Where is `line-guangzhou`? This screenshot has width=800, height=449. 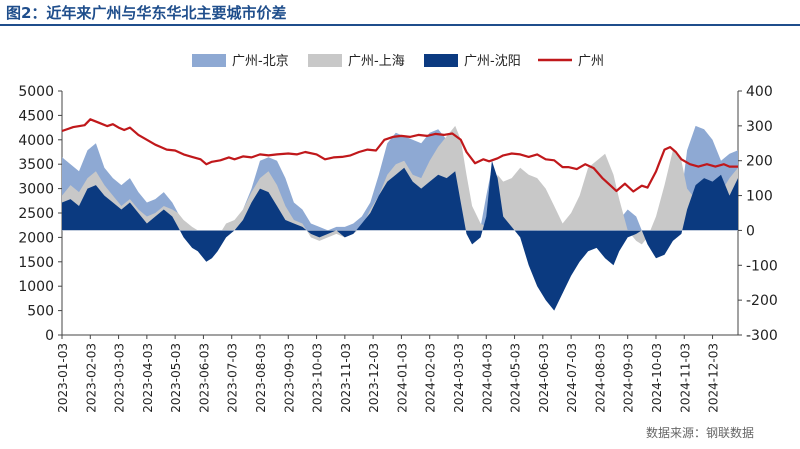
line-guangzhou is located at coordinates (399, 155).